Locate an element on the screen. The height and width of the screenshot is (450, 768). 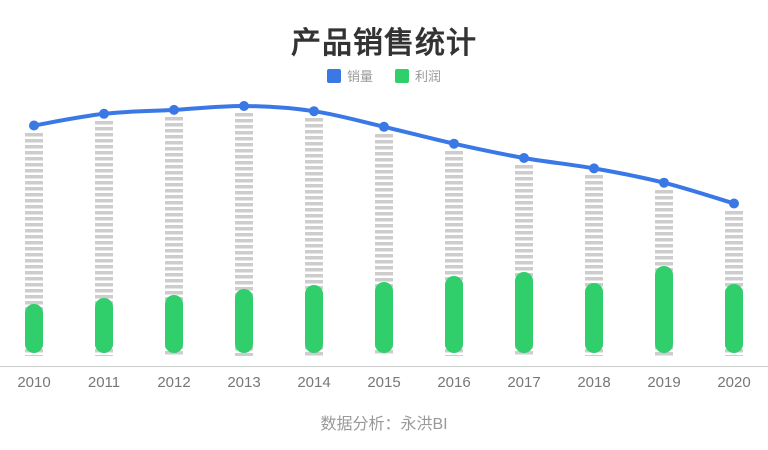
legend: 销量 利润 is located at coordinates (384, 75).